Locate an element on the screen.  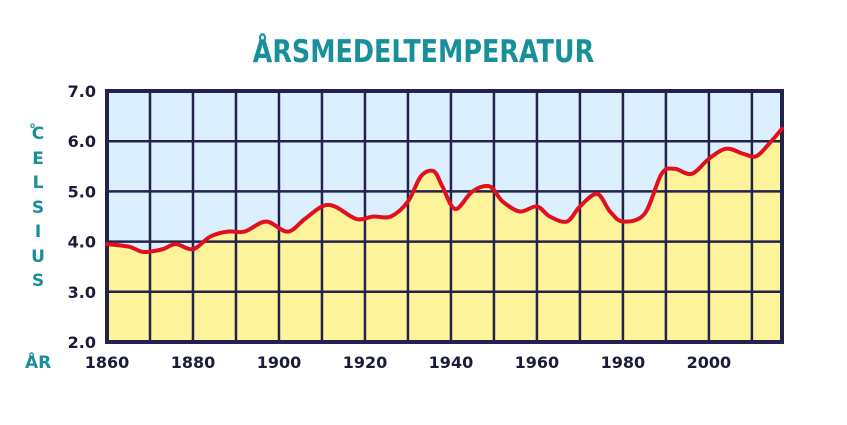
y-axis-label-char: U is located at coordinates (38, 256).